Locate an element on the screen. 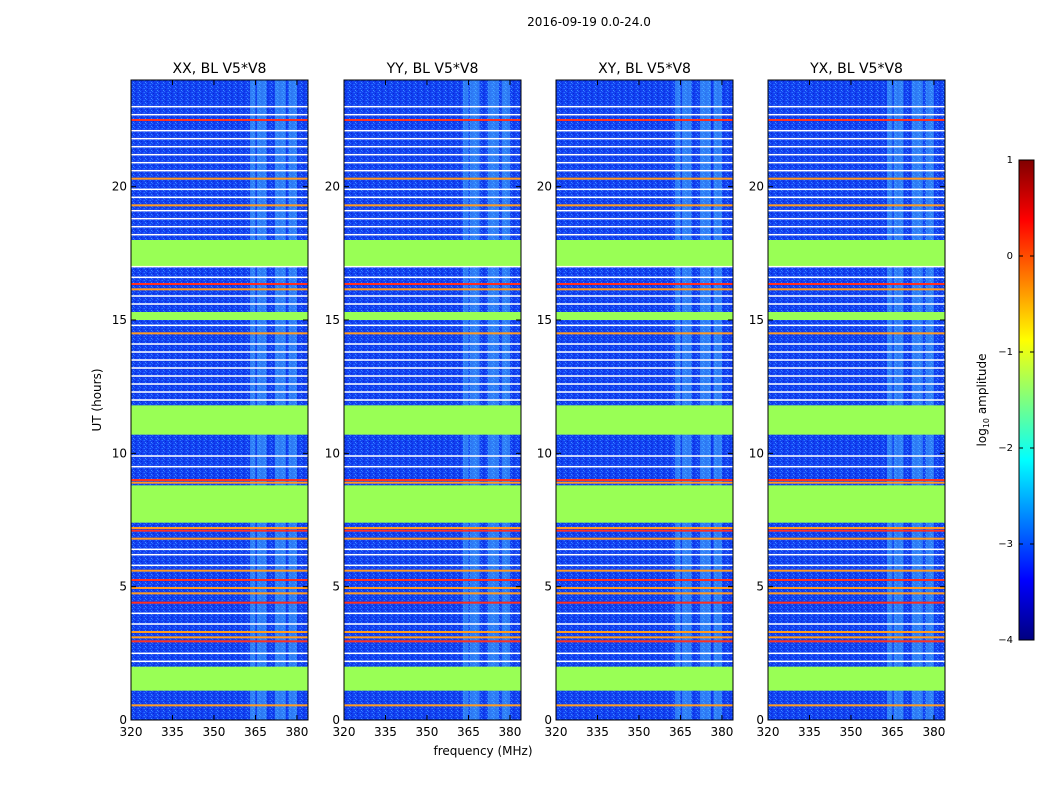 This screenshot has height=800, width=1050. y-tick-label: 10 is located at coordinates (756, 453).